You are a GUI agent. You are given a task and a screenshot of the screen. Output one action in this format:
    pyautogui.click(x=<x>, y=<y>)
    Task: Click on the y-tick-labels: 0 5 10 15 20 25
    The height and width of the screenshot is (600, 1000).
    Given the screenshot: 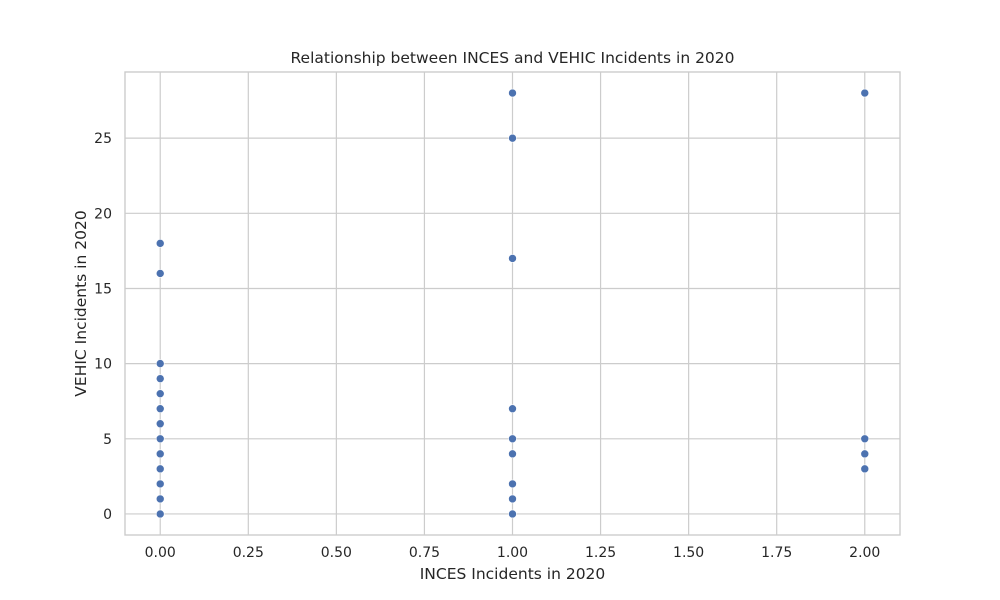 What is the action you would take?
    pyautogui.click(x=103, y=327)
    